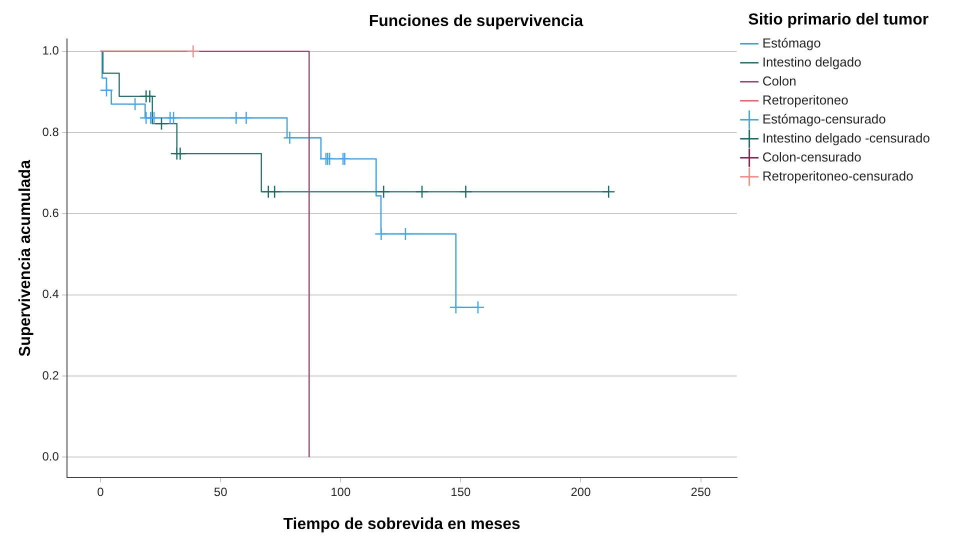 The image size is (954, 552). I want to click on legend-label: Colon-censurado, so click(812, 156).